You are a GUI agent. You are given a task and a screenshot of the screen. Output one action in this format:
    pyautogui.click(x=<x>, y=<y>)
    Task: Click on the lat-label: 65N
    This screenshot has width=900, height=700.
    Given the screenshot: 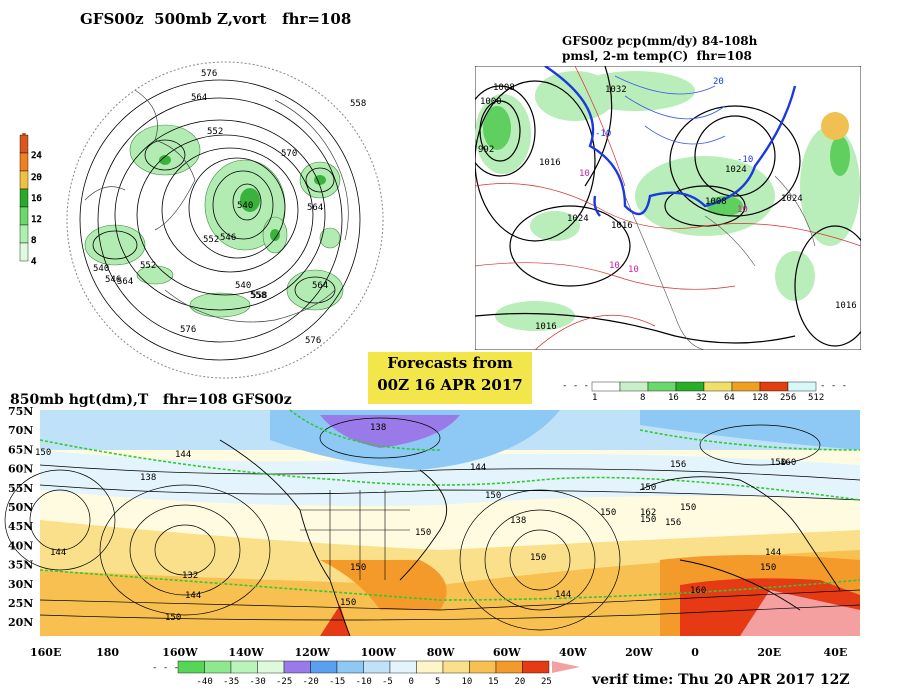 What is the action you would take?
    pyautogui.click(x=20, y=449)
    